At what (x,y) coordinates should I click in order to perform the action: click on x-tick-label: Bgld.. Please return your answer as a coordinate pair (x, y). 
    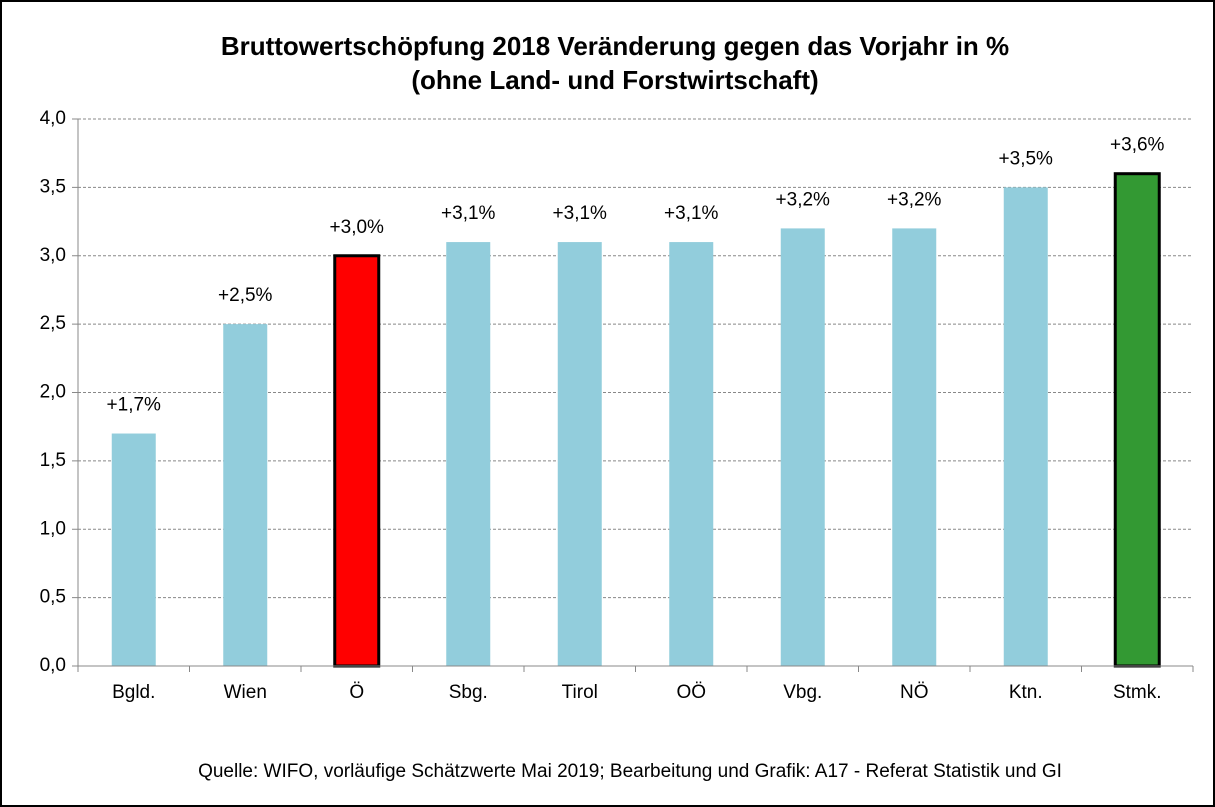
    Looking at the image, I should click on (133, 692).